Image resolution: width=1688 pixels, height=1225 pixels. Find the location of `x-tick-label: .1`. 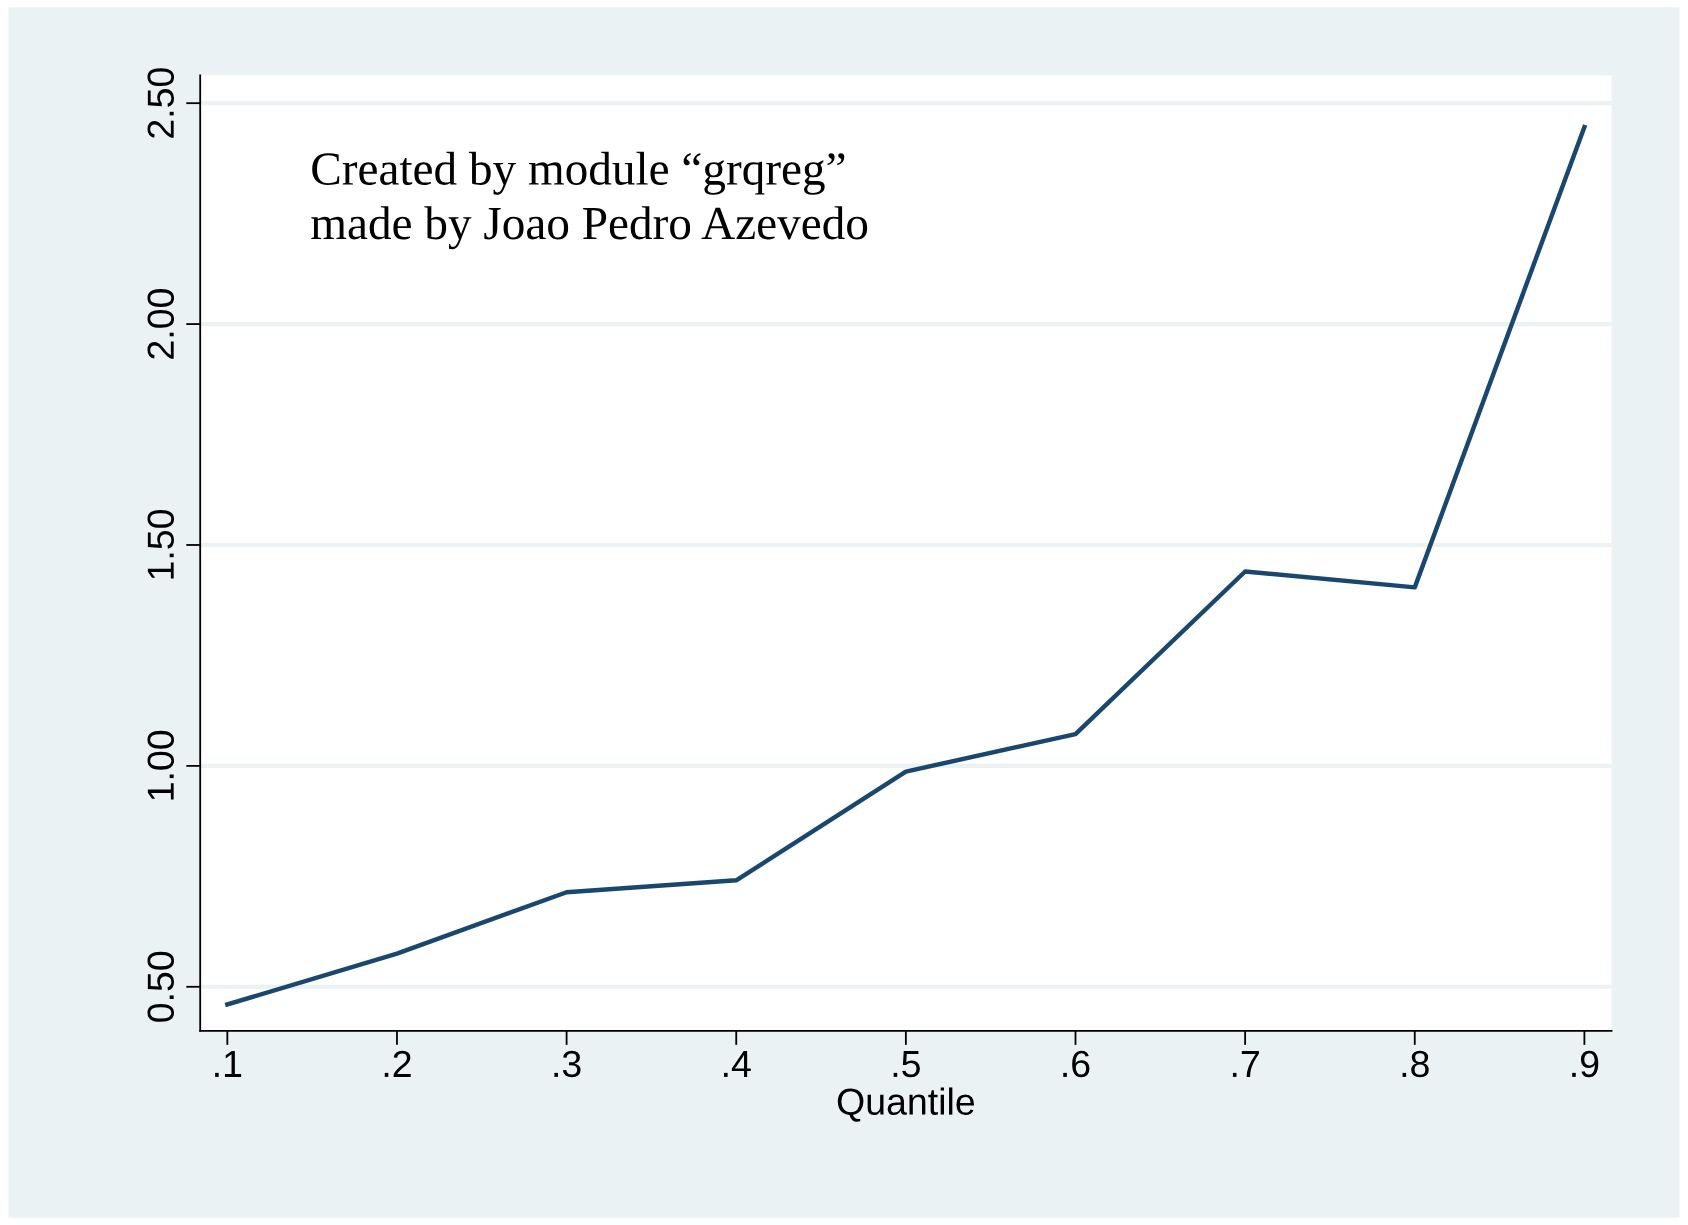

x-tick-label: .1 is located at coordinates (228, 1064).